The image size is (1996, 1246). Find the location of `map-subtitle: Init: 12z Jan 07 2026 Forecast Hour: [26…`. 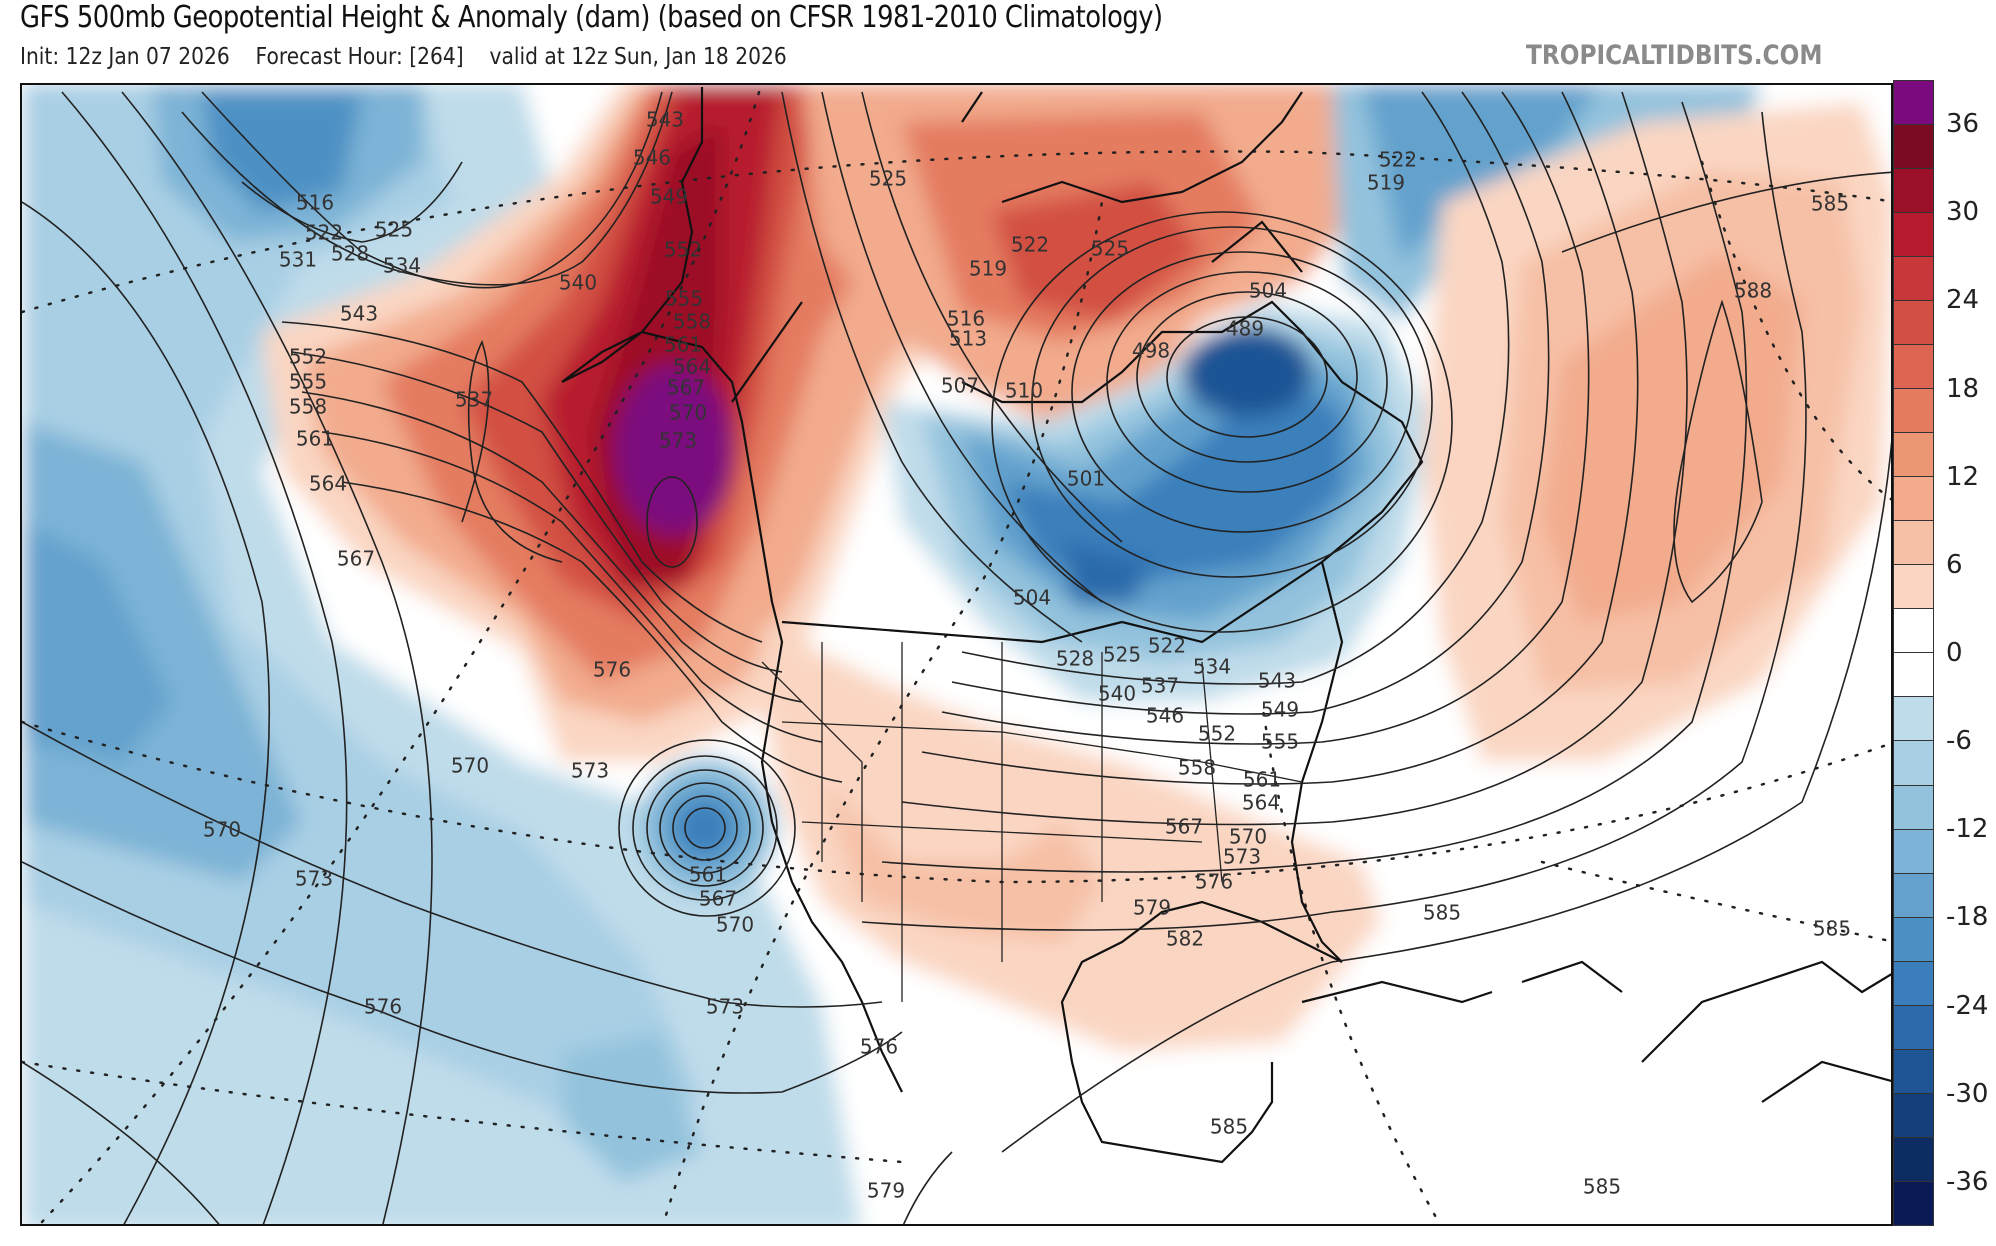

map-subtitle: Init: 12z Jan 07 2026 Forecast Hour: [26… is located at coordinates (413, 57).